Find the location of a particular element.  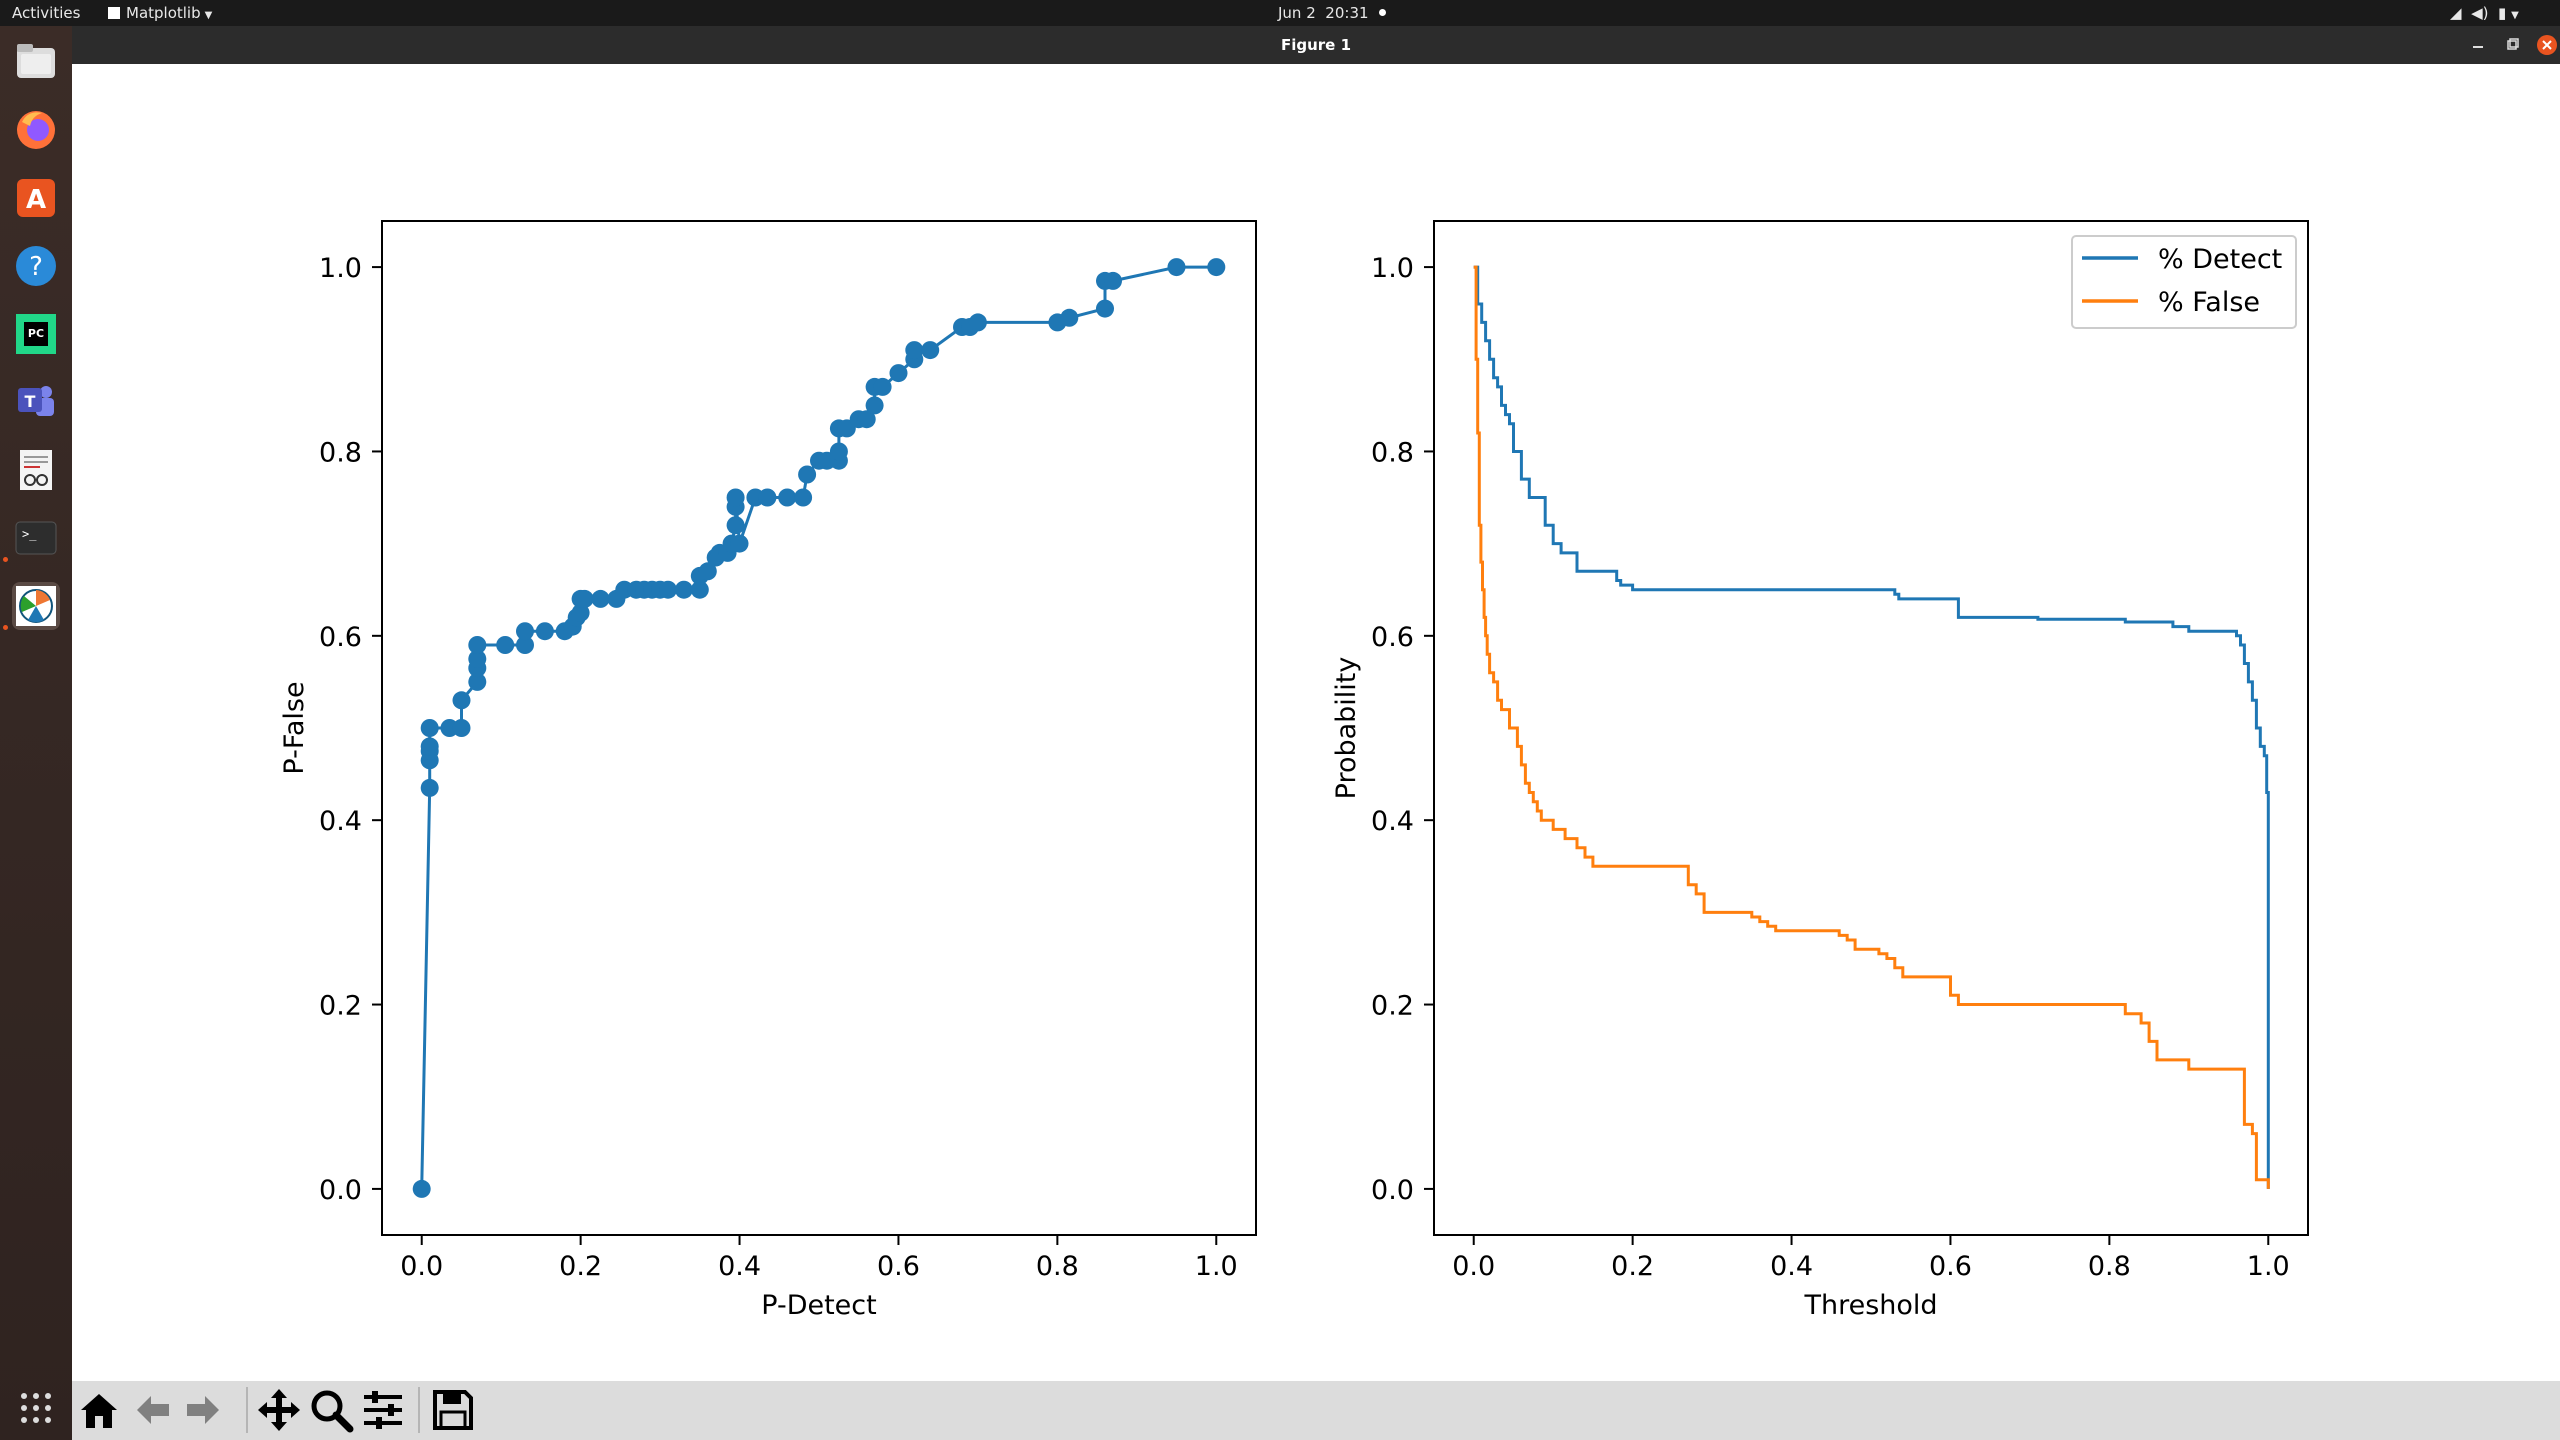

forward-button is located at coordinates (203, 1410).